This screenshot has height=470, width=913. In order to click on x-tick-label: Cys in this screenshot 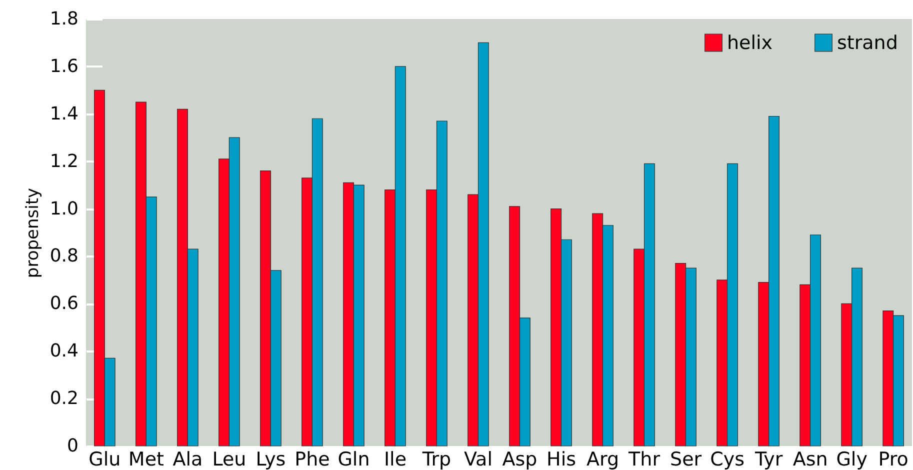, I will do `click(727, 459)`.